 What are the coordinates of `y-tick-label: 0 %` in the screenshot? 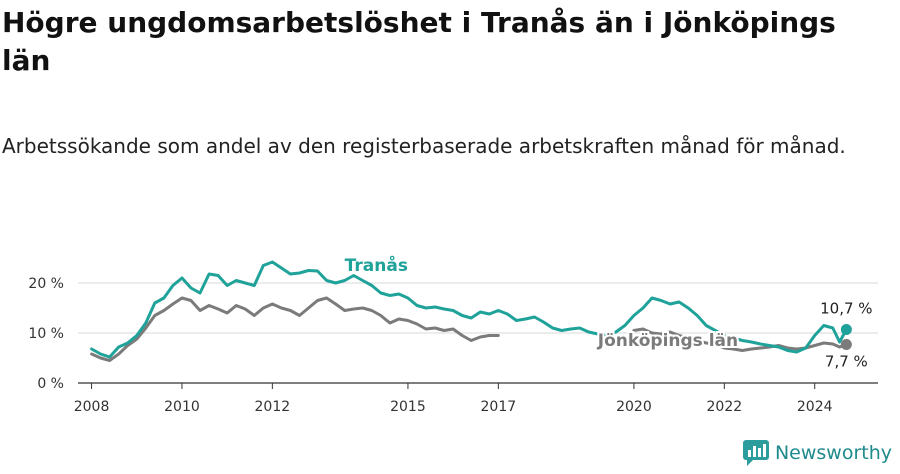 It's located at (50, 384).